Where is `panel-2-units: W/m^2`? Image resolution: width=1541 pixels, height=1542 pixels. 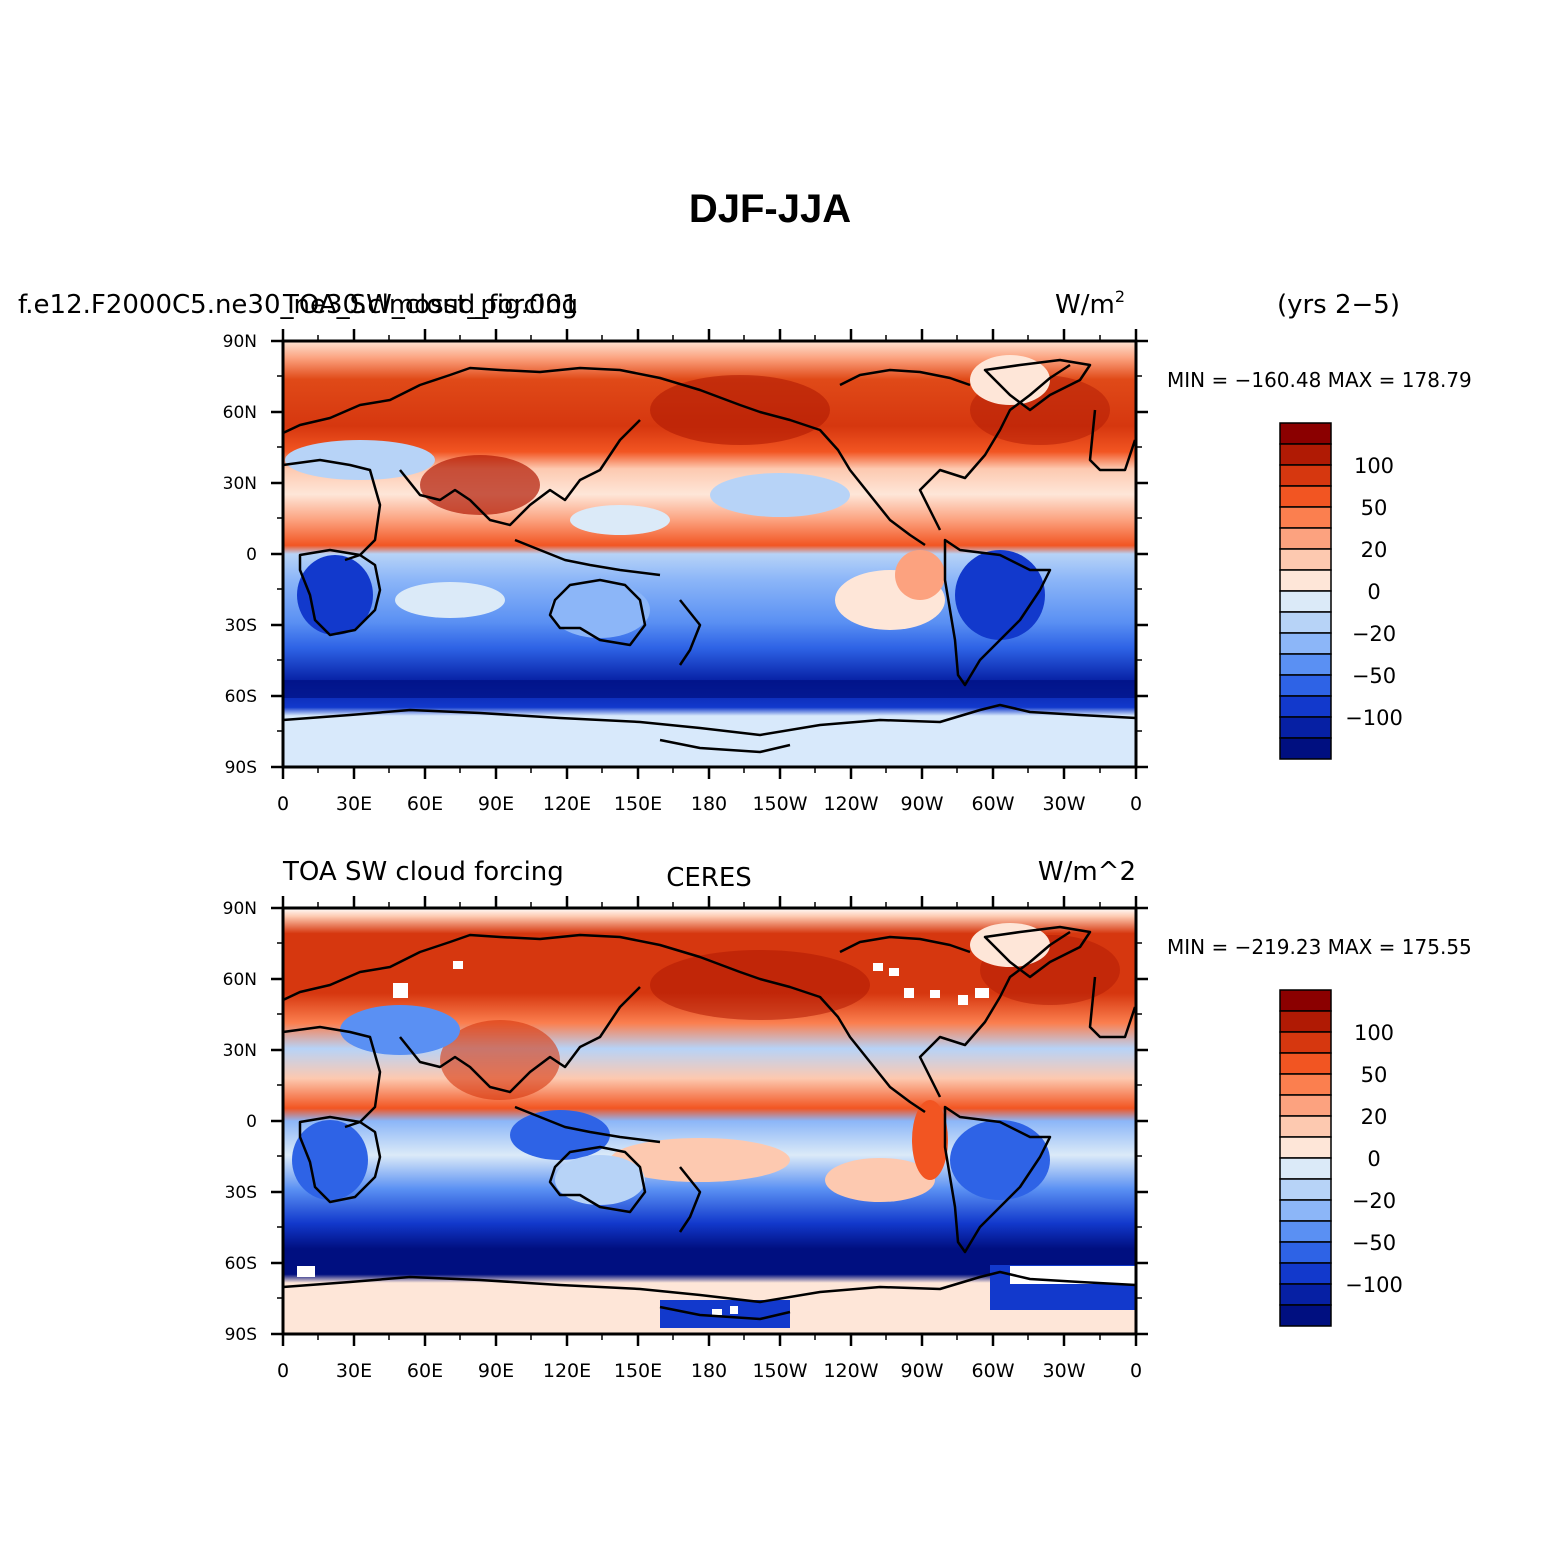 panel-2-units: W/m^2 is located at coordinates (1087, 872).